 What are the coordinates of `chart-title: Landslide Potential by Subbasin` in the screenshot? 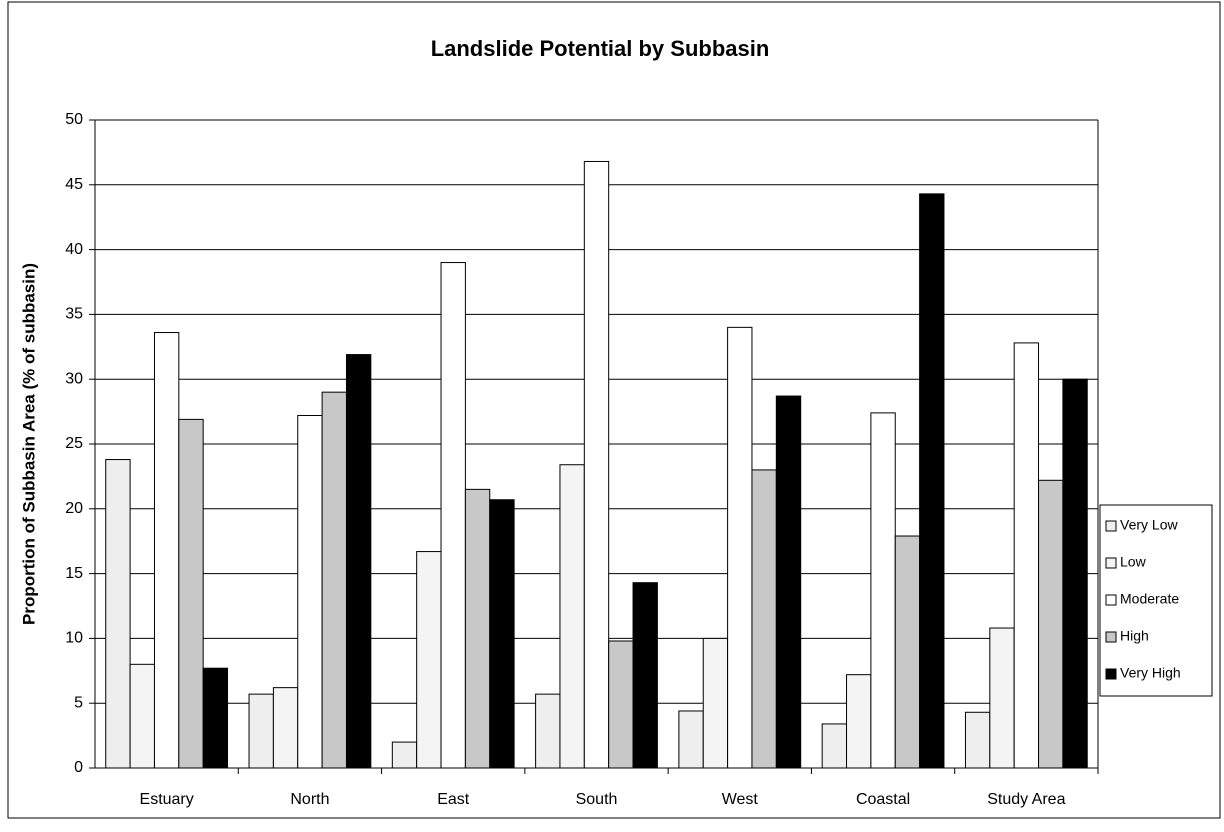 It's located at (600, 48).